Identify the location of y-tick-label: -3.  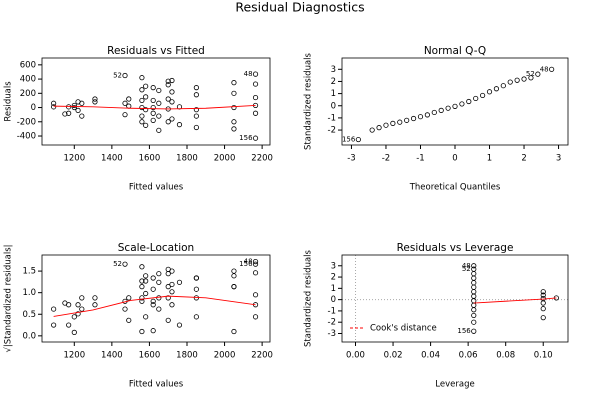
(332, 334).